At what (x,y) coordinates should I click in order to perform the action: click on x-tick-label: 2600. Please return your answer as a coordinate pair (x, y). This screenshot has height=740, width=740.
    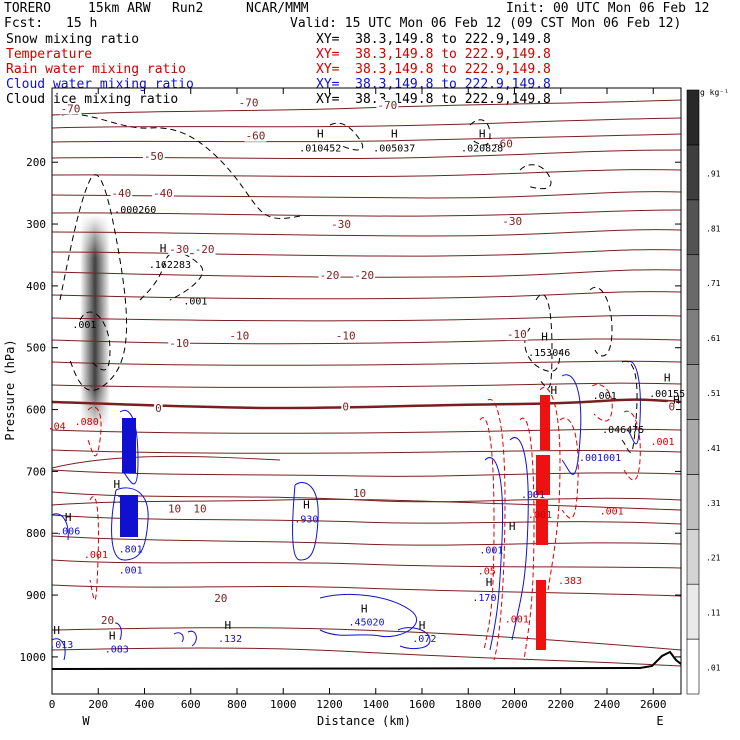
    Looking at the image, I should click on (653, 704).